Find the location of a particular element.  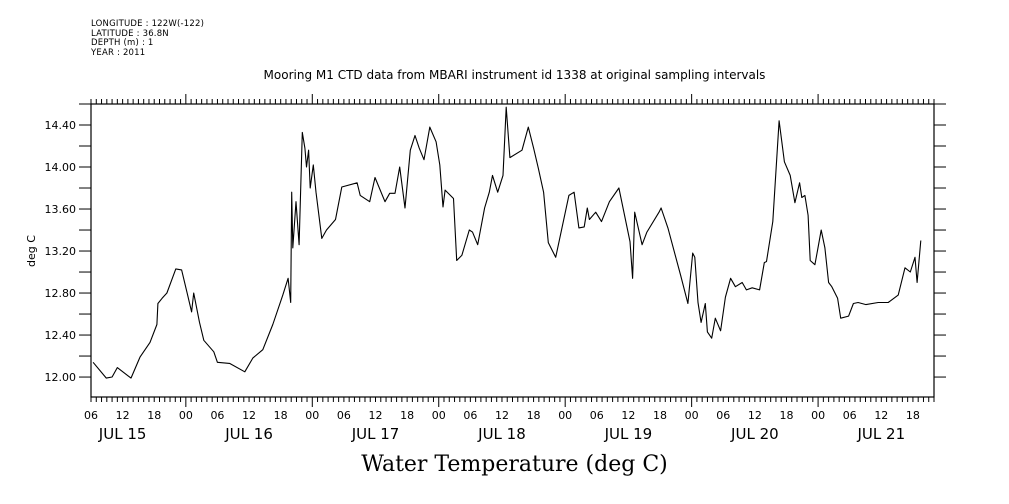

meta-longitude: LONGITUDE : 122W(-122) is located at coordinates (148, 24).